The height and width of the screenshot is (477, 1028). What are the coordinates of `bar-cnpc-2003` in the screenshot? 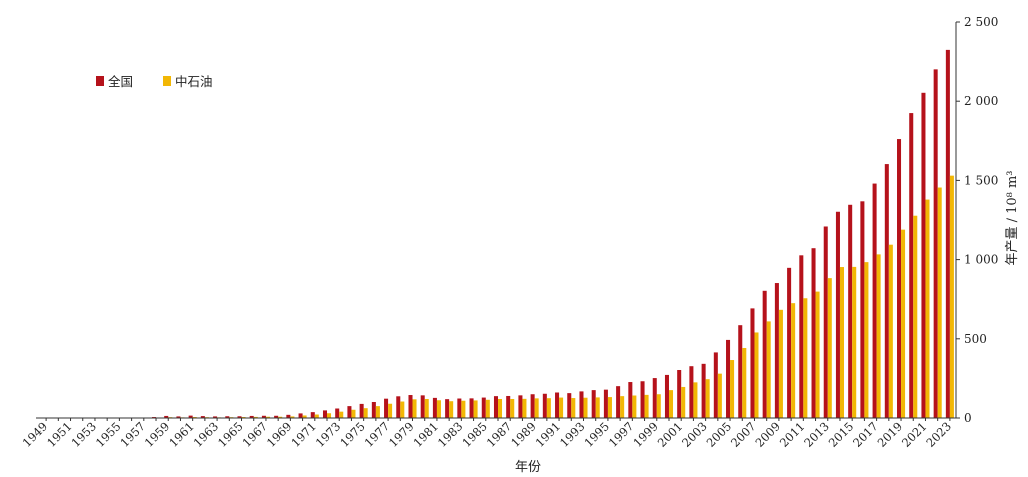 It's located at (708, 398).